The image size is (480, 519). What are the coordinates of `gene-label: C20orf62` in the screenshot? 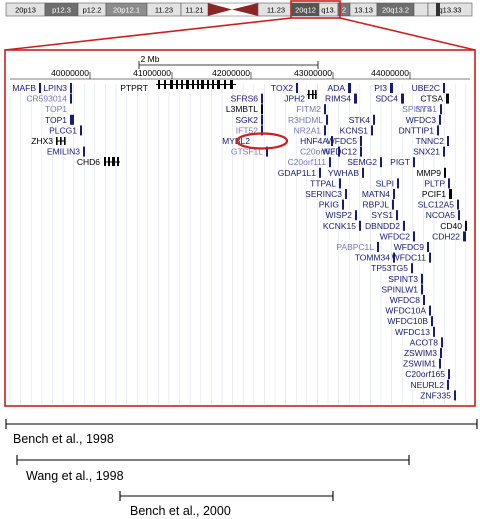 It's located at (317, 152).